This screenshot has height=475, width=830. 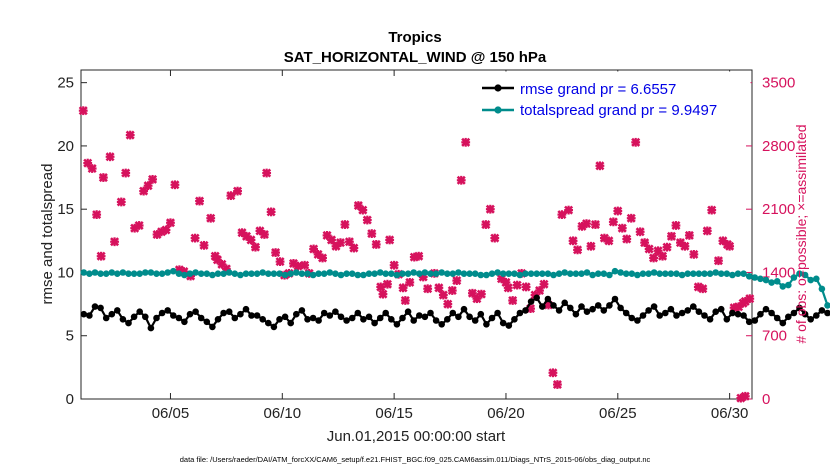 What do you see at coordinates (414, 37) in the screenshot?
I see `chart-title: Tropics` at bounding box center [414, 37].